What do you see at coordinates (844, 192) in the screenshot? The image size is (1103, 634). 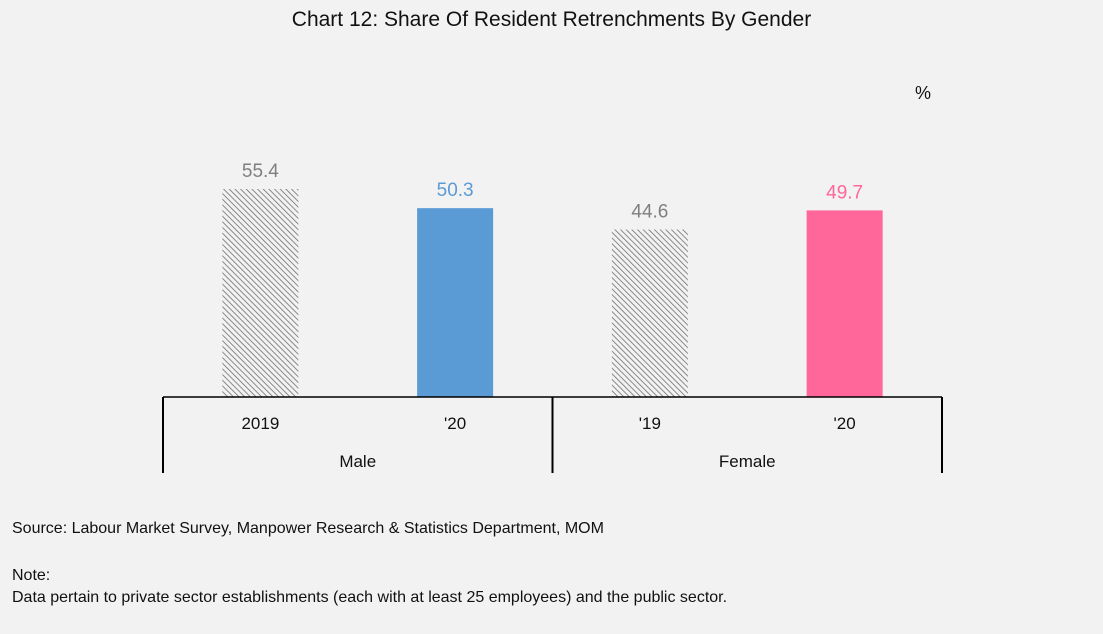 I see `data-label: 49.7` at bounding box center [844, 192].